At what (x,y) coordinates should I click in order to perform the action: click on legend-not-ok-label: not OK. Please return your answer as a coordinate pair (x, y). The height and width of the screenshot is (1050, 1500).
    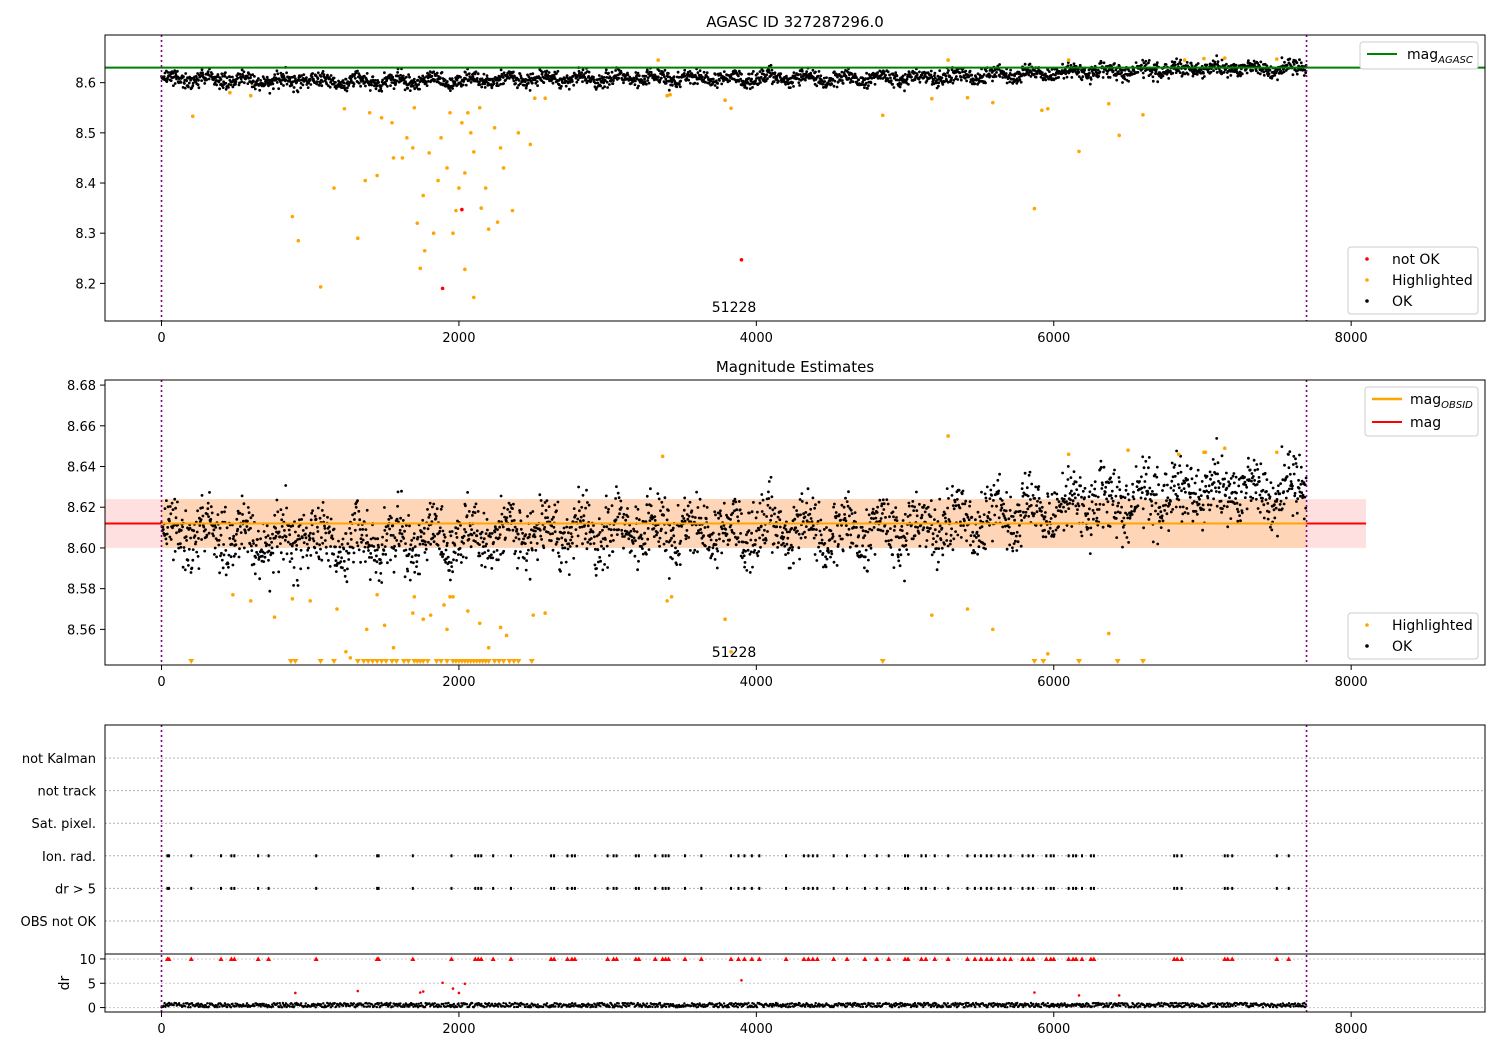
    Looking at the image, I should click on (1416, 260).